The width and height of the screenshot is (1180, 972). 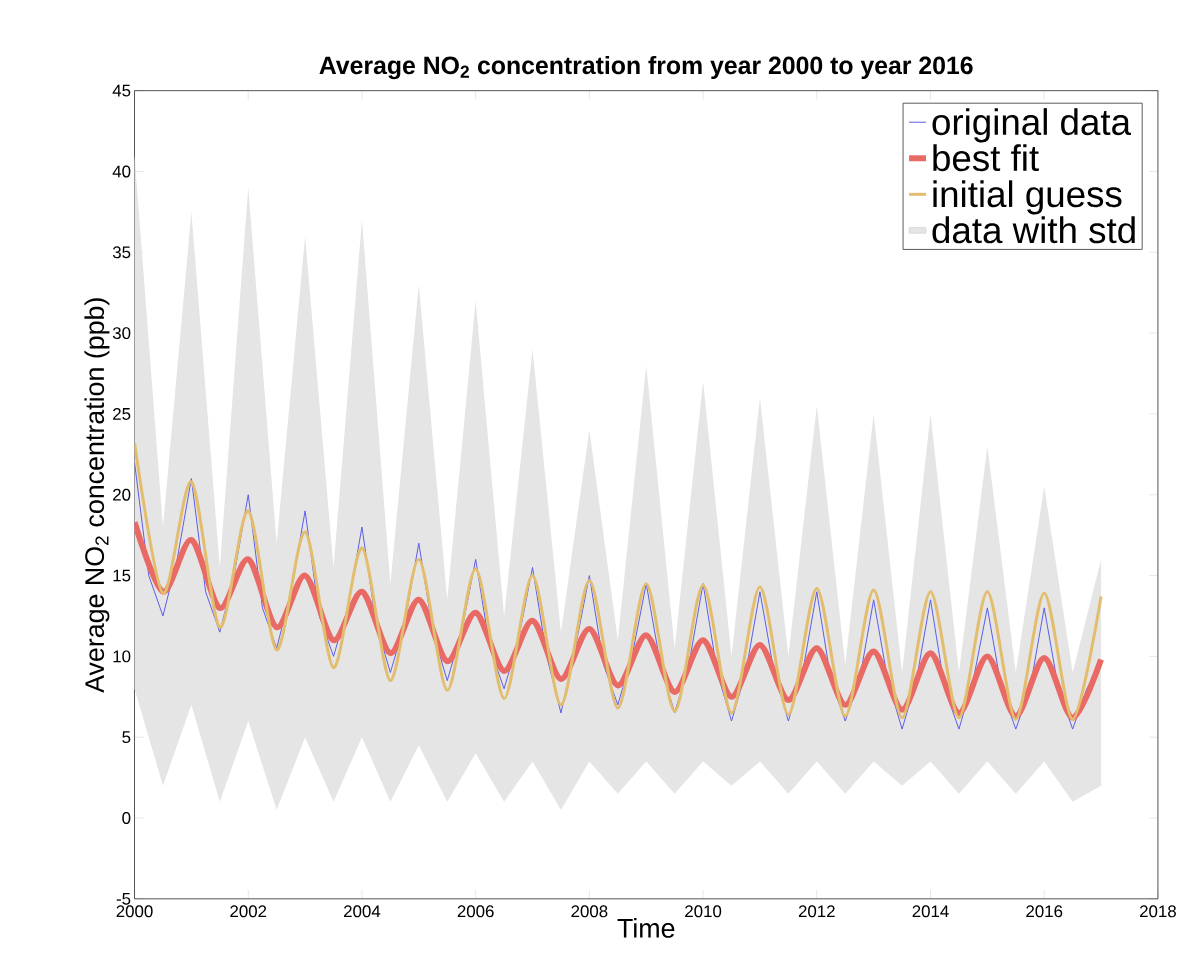 What do you see at coordinates (930, 911) in the screenshot?
I see `x-tick-label: 2014` at bounding box center [930, 911].